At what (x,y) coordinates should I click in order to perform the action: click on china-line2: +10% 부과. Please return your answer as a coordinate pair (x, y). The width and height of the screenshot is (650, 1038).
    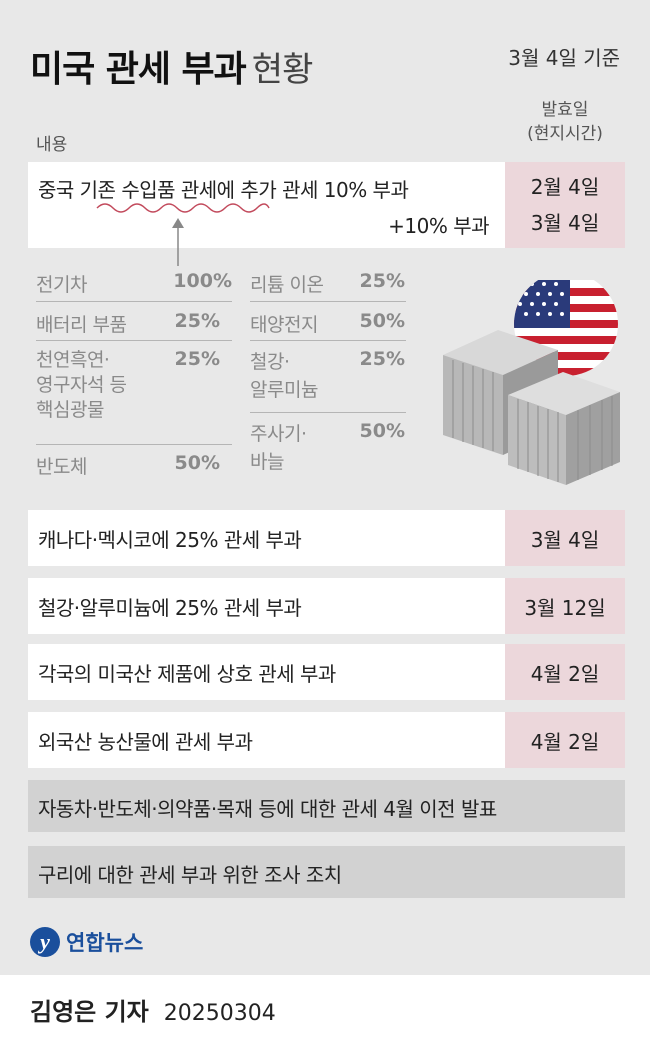
    Looking at the image, I should click on (438, 226).